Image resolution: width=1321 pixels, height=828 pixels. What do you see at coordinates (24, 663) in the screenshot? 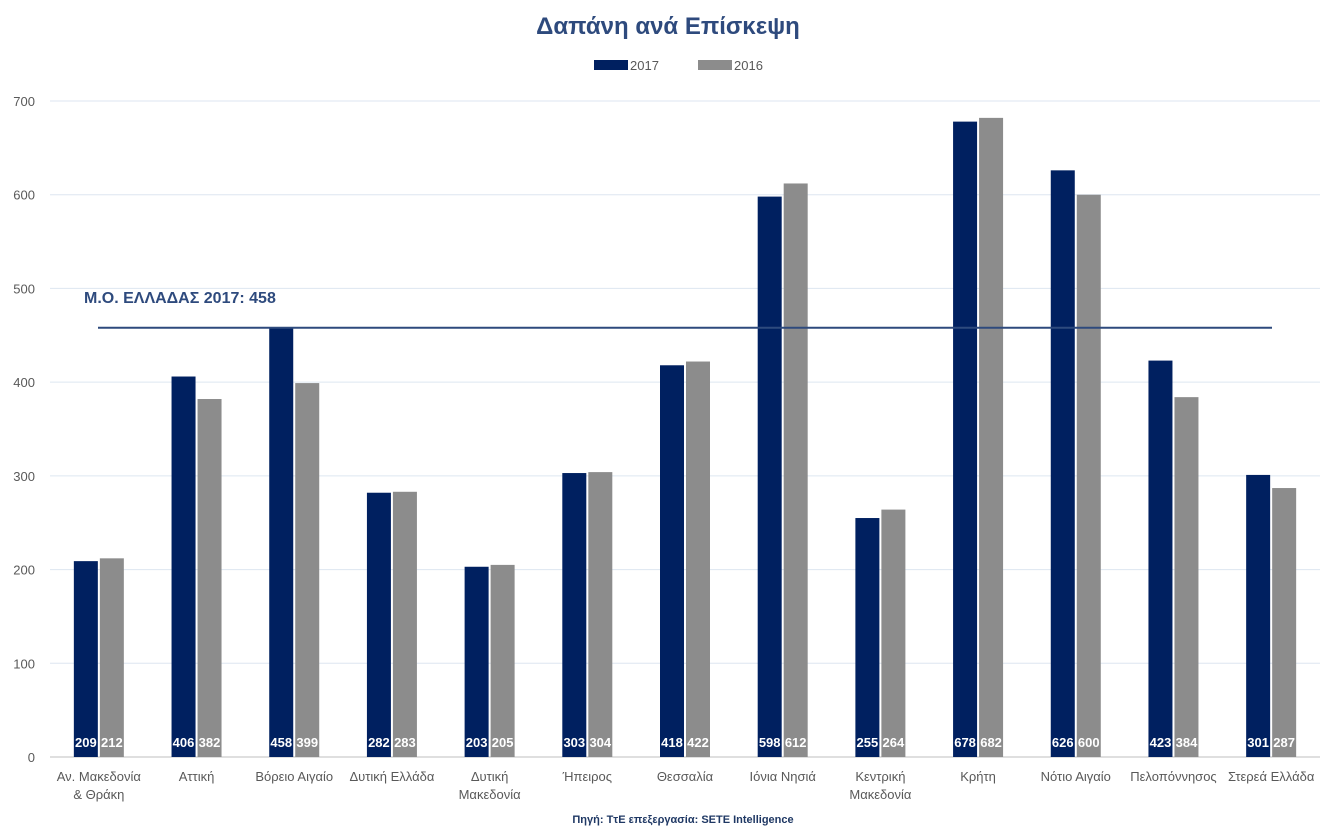
I see `y-tick-label: 100` at bounding box center [24, 663].